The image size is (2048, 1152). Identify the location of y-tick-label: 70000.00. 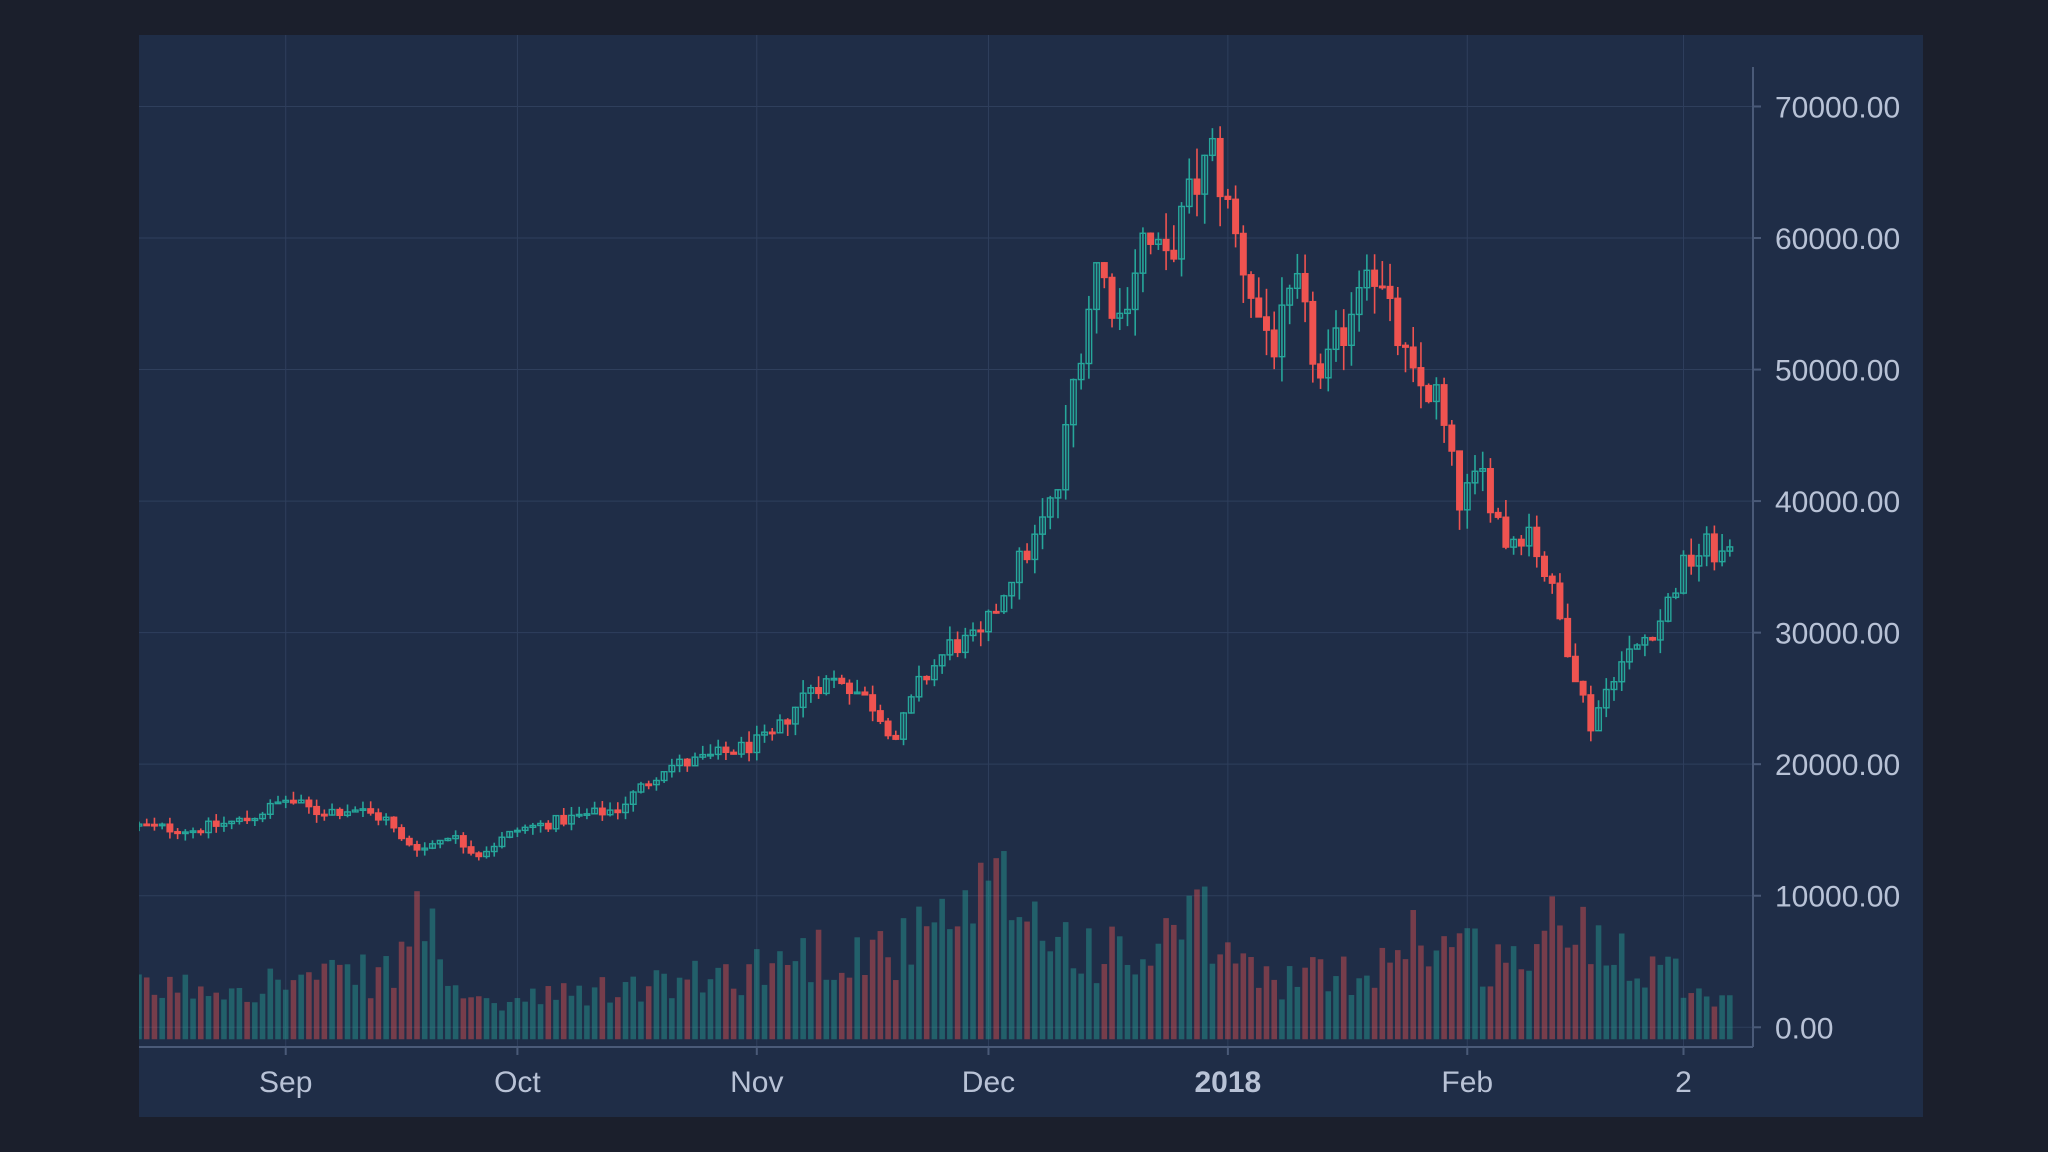
(1837, 107).